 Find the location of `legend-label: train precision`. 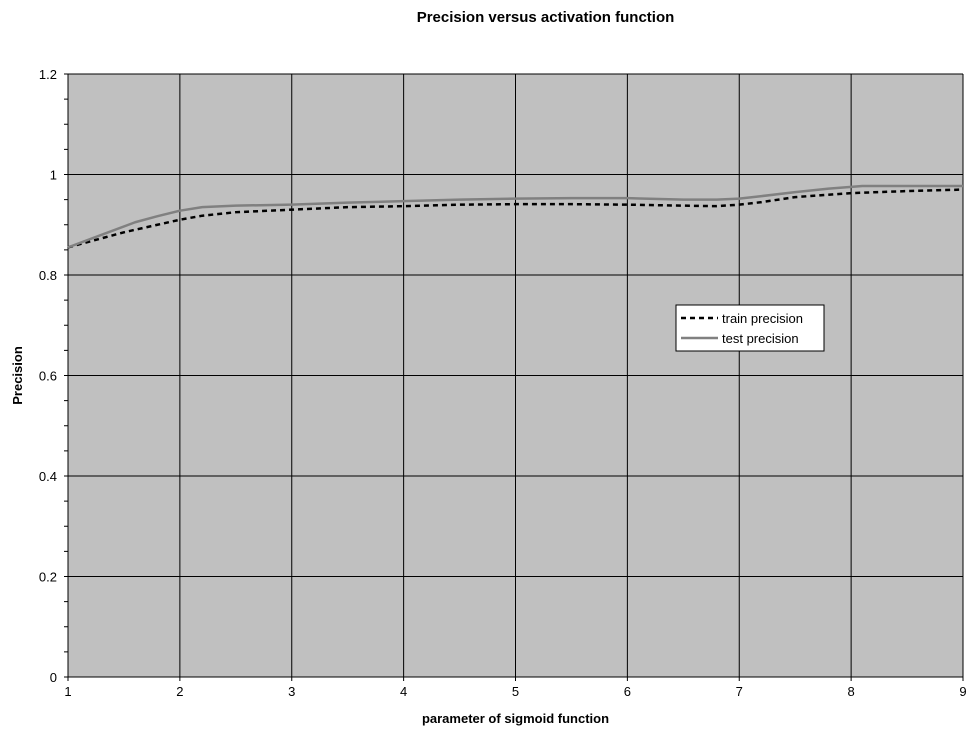

legend-label: train precision is located at coordinates (762, 318).